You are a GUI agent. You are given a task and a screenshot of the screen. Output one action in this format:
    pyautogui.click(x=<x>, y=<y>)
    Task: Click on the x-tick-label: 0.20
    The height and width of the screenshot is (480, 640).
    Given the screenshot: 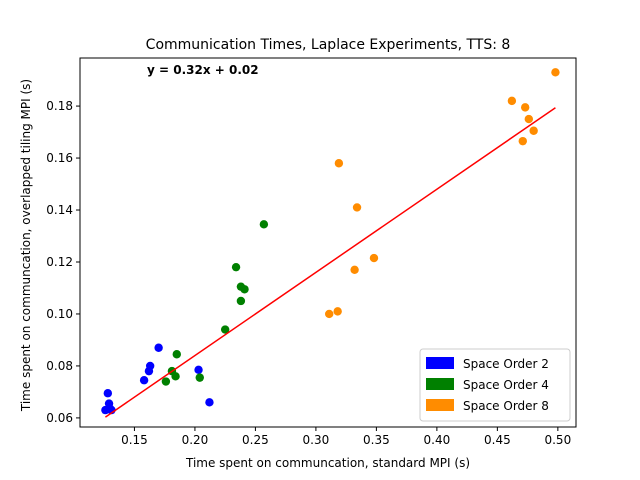 What is the action you would take?
    pyautogui.click(x=195, y=440)
    